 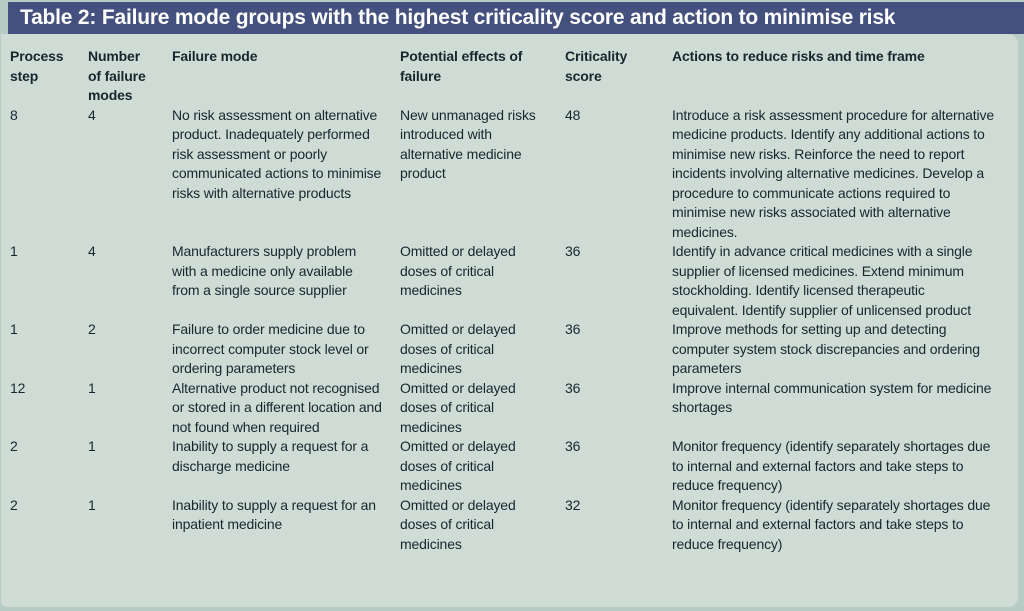 What do you see at coordinates (92, 329) in the screenshot?
I see `cell-number-of-failure-modes: 2` at bounding box center [92, 329].